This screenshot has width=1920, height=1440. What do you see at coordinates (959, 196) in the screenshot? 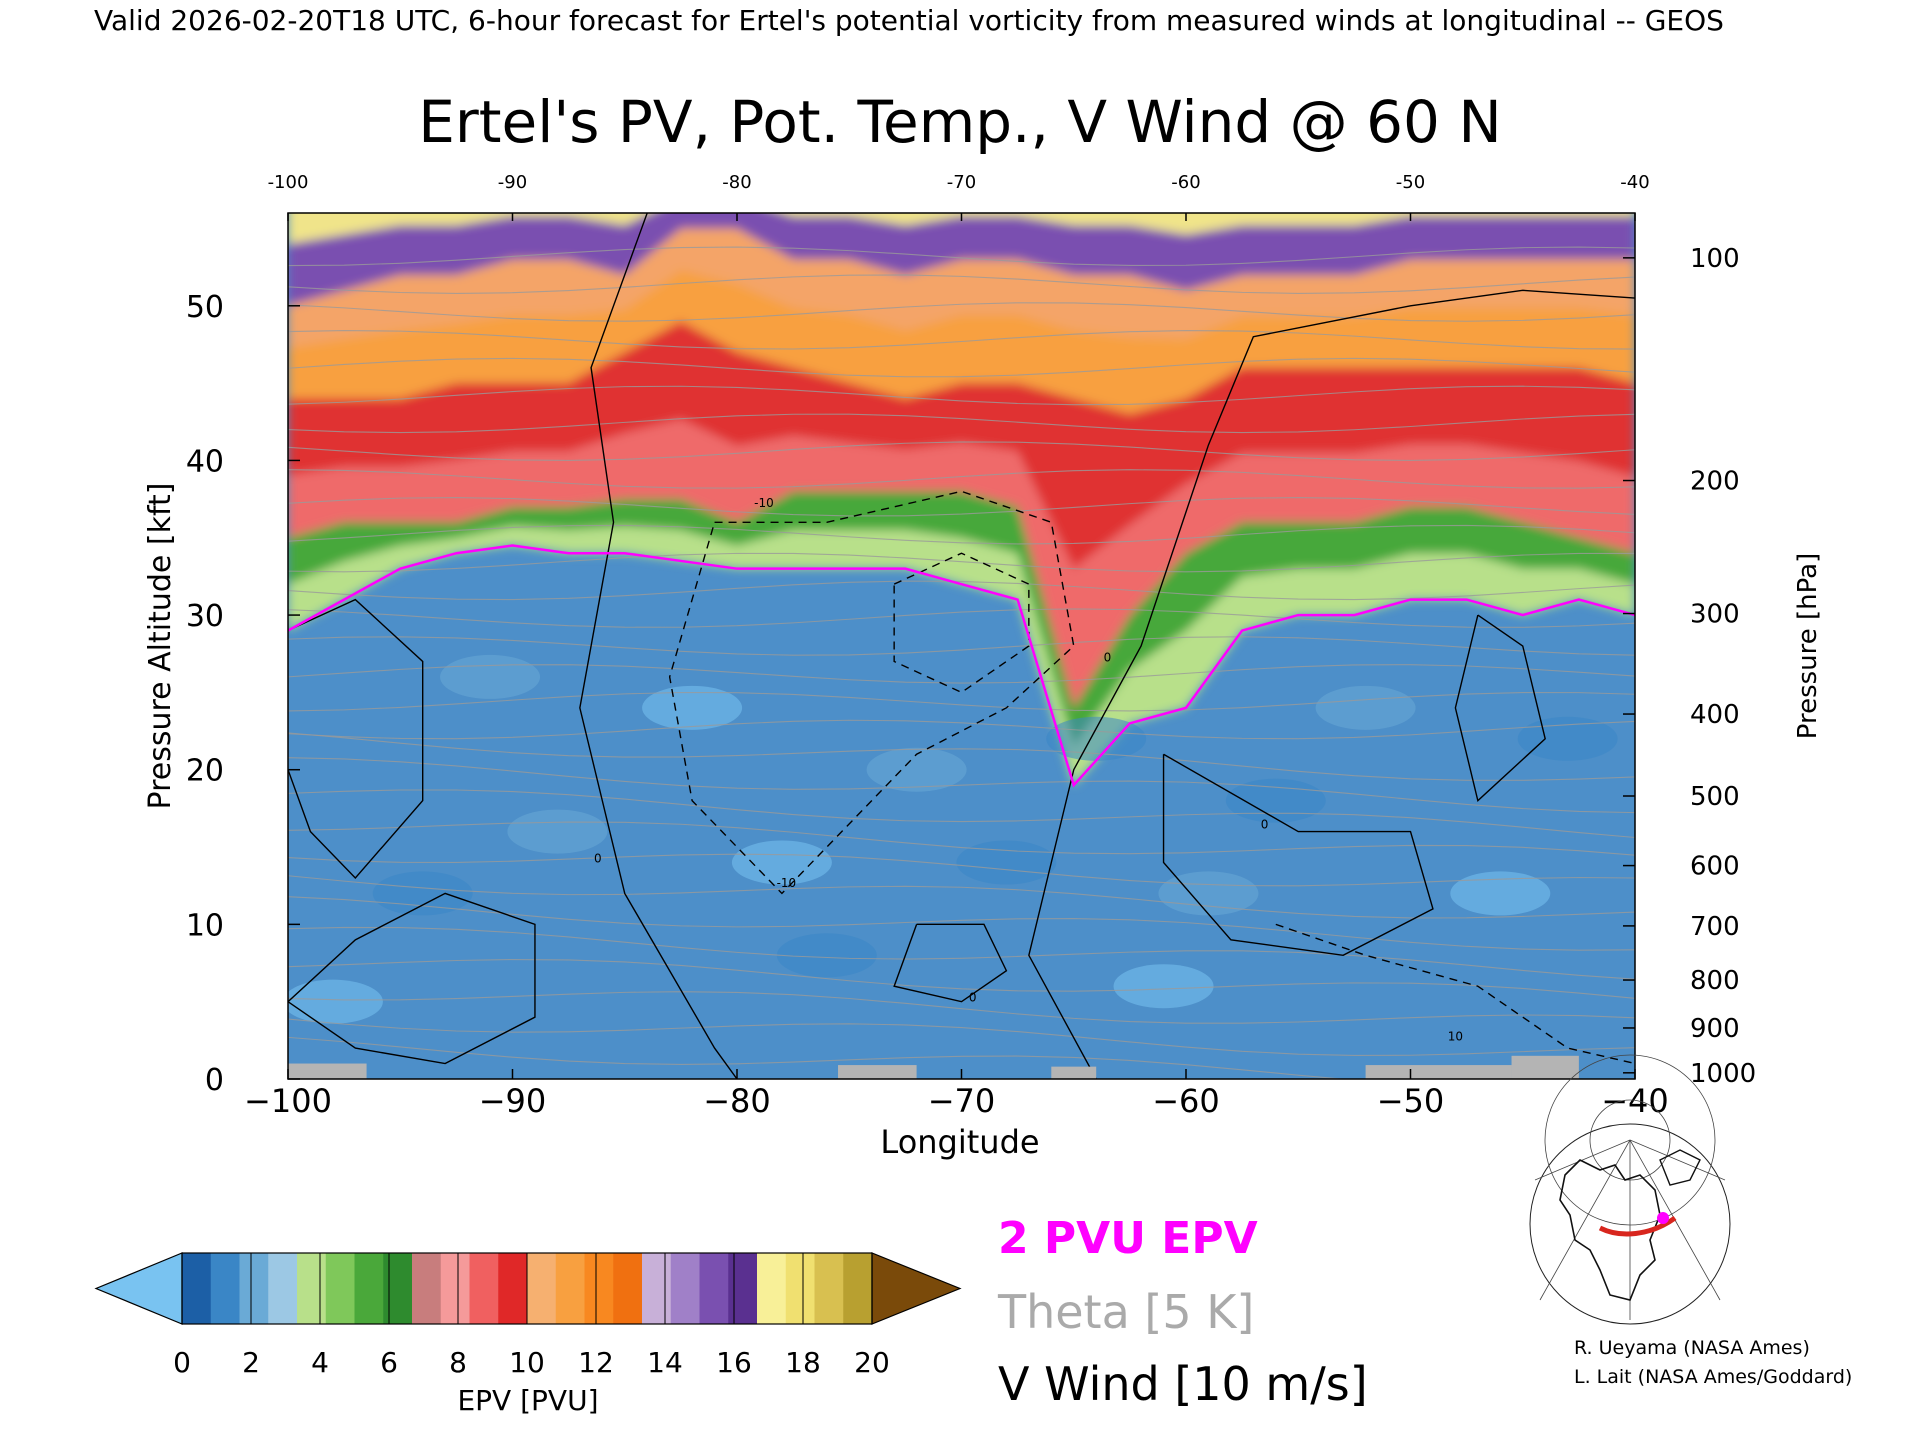
I see `top-axis: -100 -90 -80 -70 -60 -50 -40` at bounding box center [959, 196].